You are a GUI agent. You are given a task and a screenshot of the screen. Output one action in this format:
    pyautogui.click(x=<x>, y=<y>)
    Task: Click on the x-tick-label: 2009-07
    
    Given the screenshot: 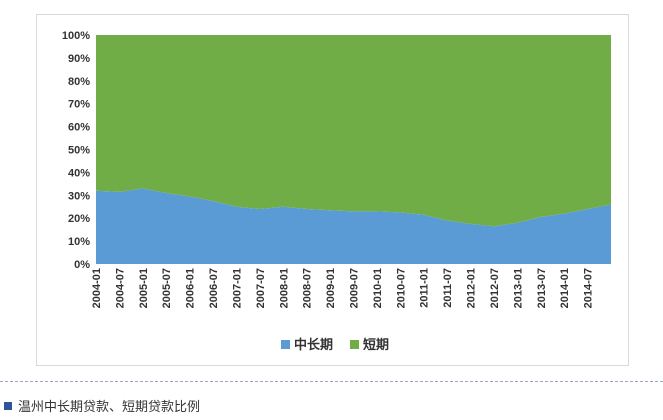 What is the action you would take?
    pyautogui.click(x=355, y=288)
    